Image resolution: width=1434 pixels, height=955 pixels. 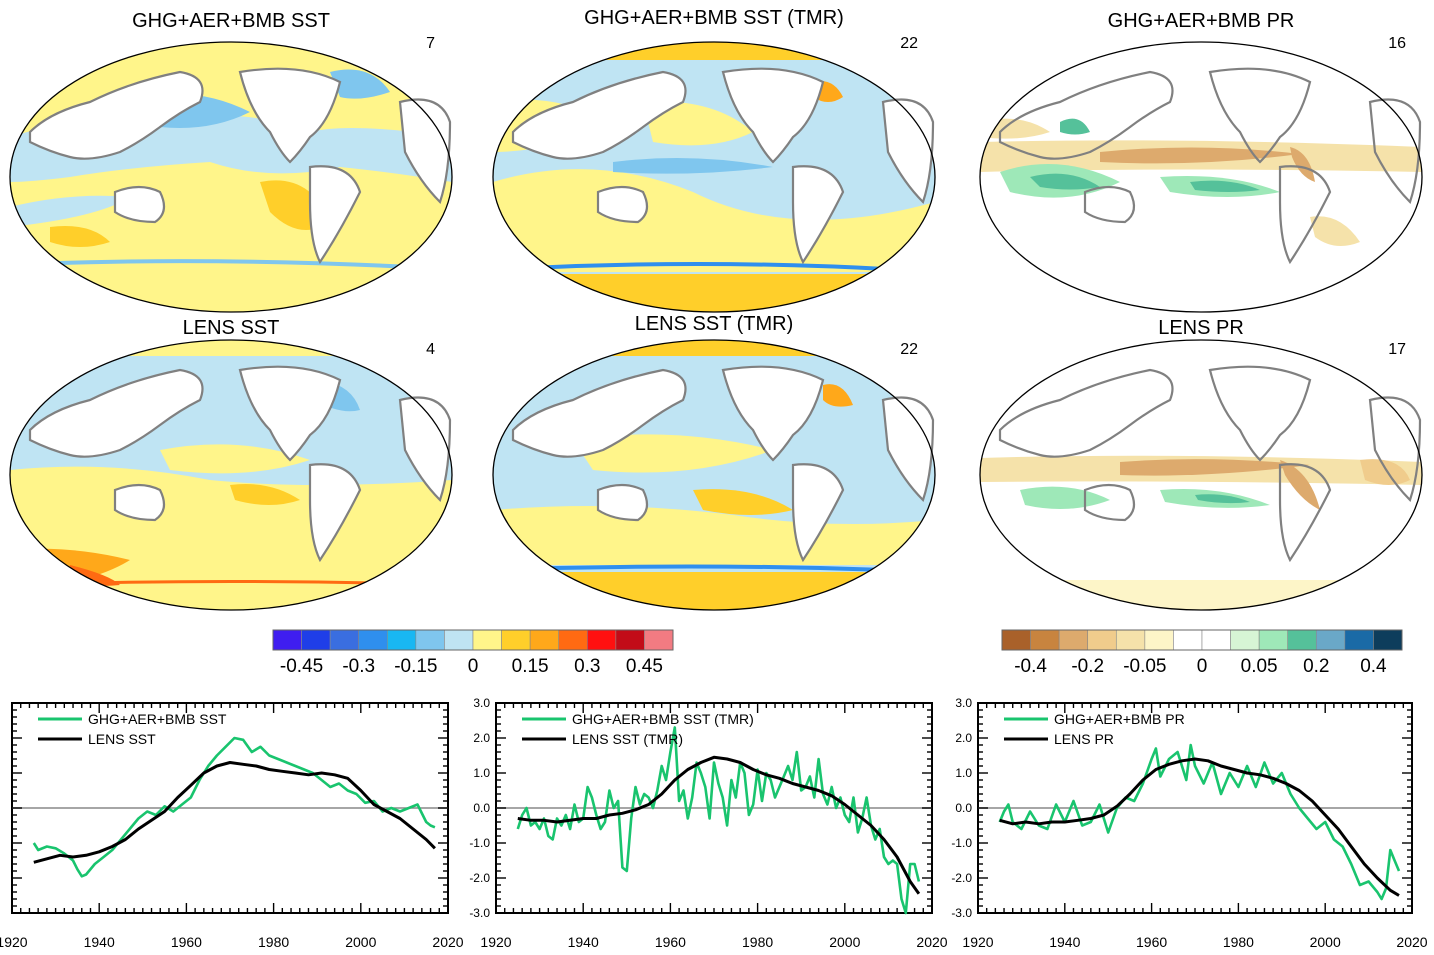 I want to click on legend-label: GHG+AER+BMB SST (TMR), so click(x=663, y=719).